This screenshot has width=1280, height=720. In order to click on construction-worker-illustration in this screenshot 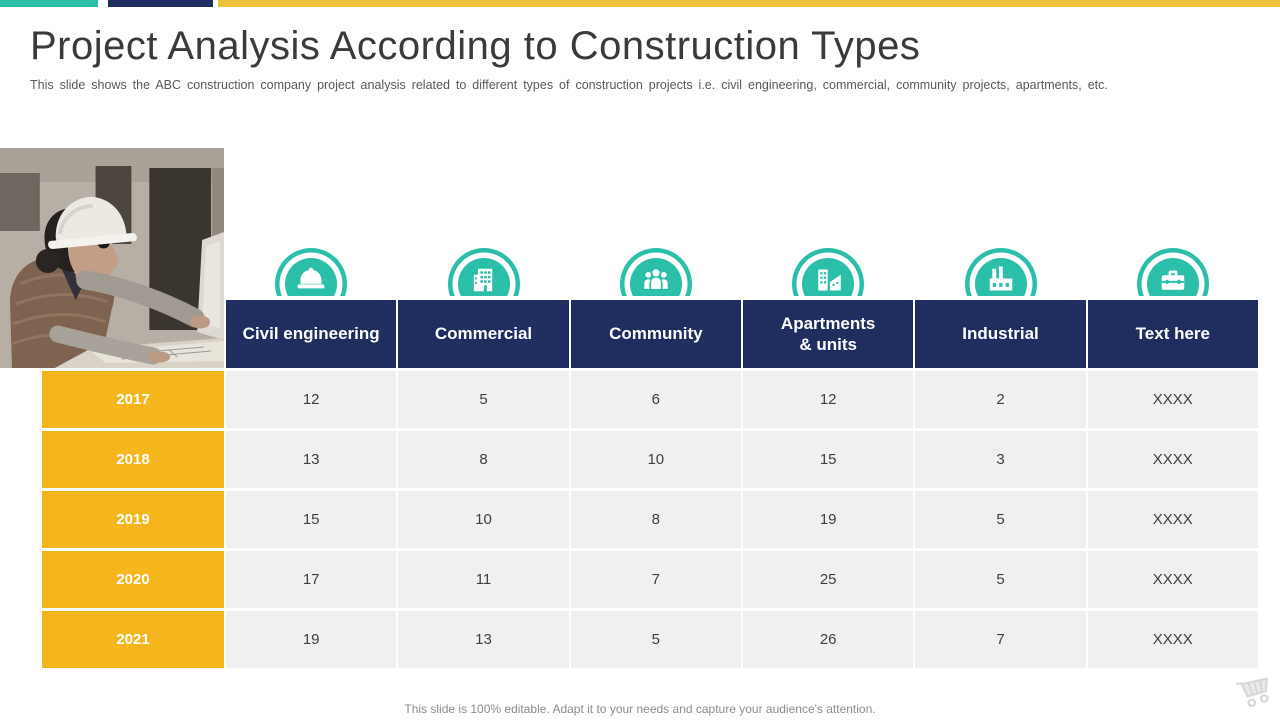, I will do `click(112, 258)`.